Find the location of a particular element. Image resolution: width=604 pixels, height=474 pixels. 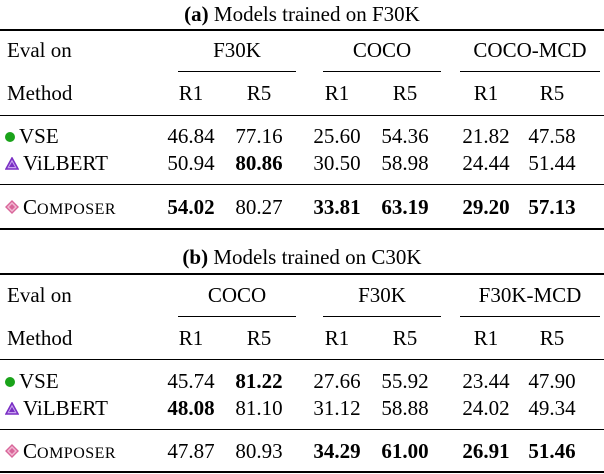

table-cell: 50.94 is located at coordinates (191, 163).